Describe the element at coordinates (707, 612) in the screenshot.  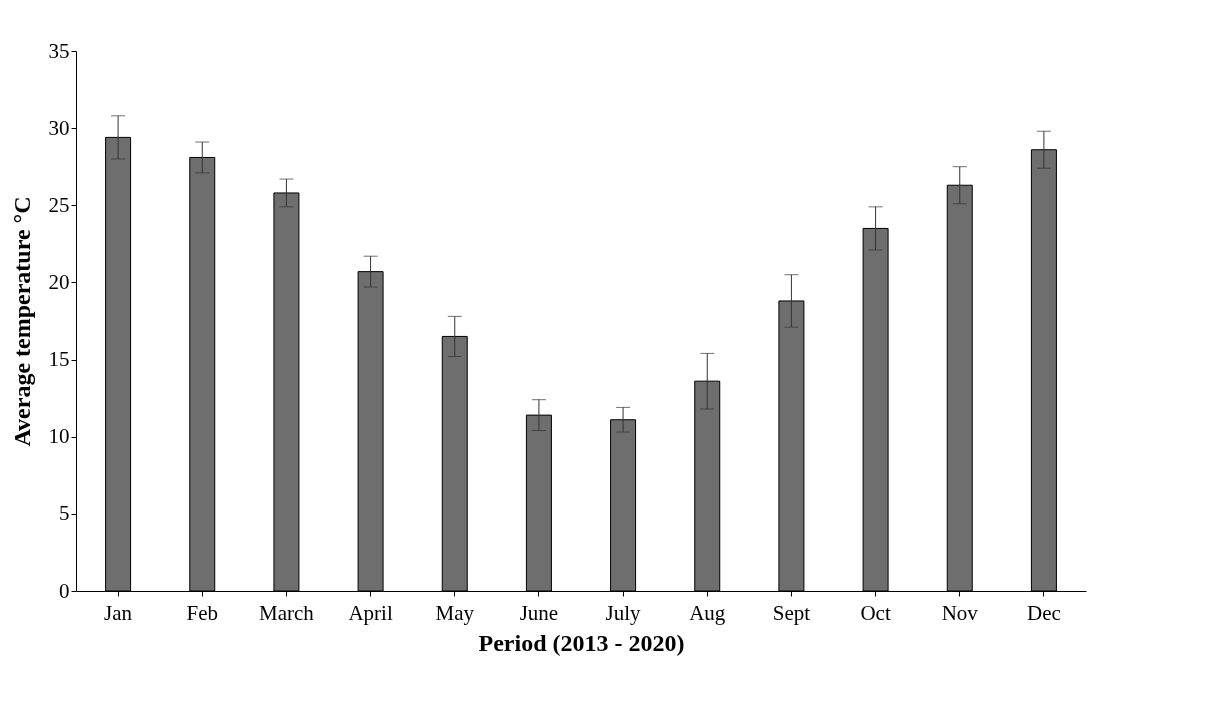
I see `x-tick-label: Aug` at that location.